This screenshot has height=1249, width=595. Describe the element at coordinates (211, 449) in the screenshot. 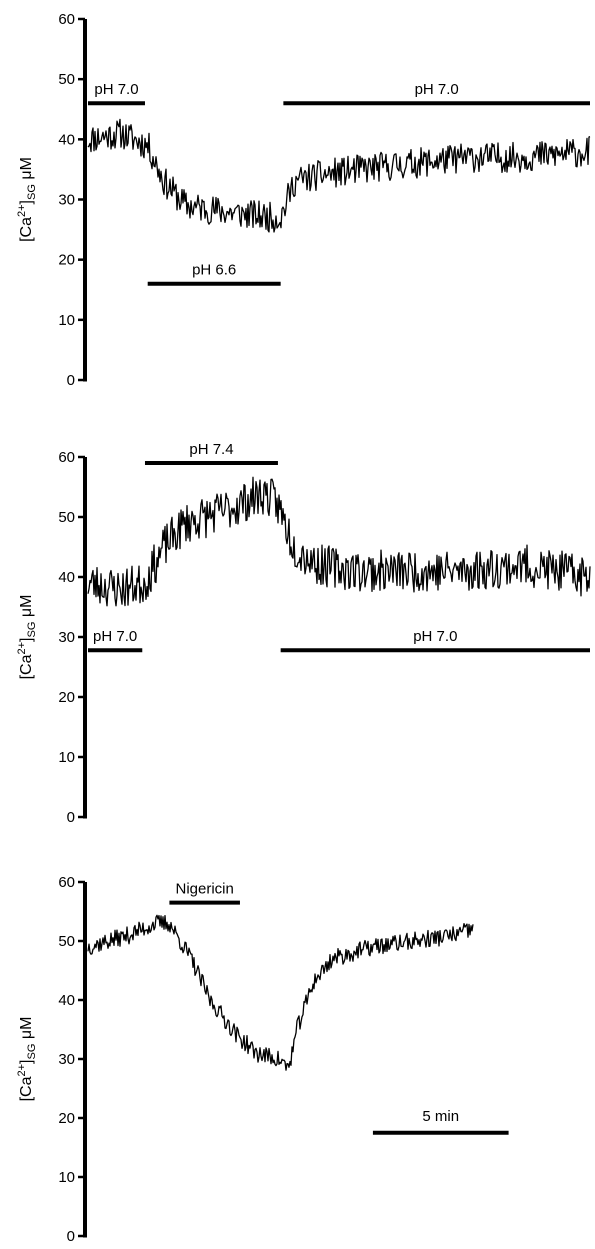

I see `condition-label: pH 7.4` at that location.